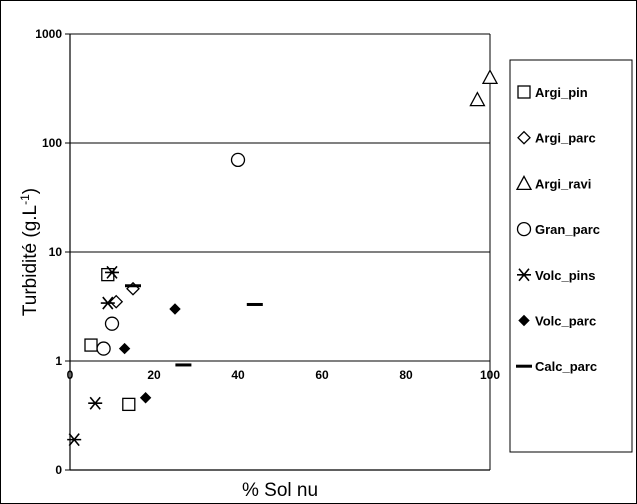 The width and height of the screenshot is (637, 504). I want to click on x-tick-label: 80, so click(406, 375).